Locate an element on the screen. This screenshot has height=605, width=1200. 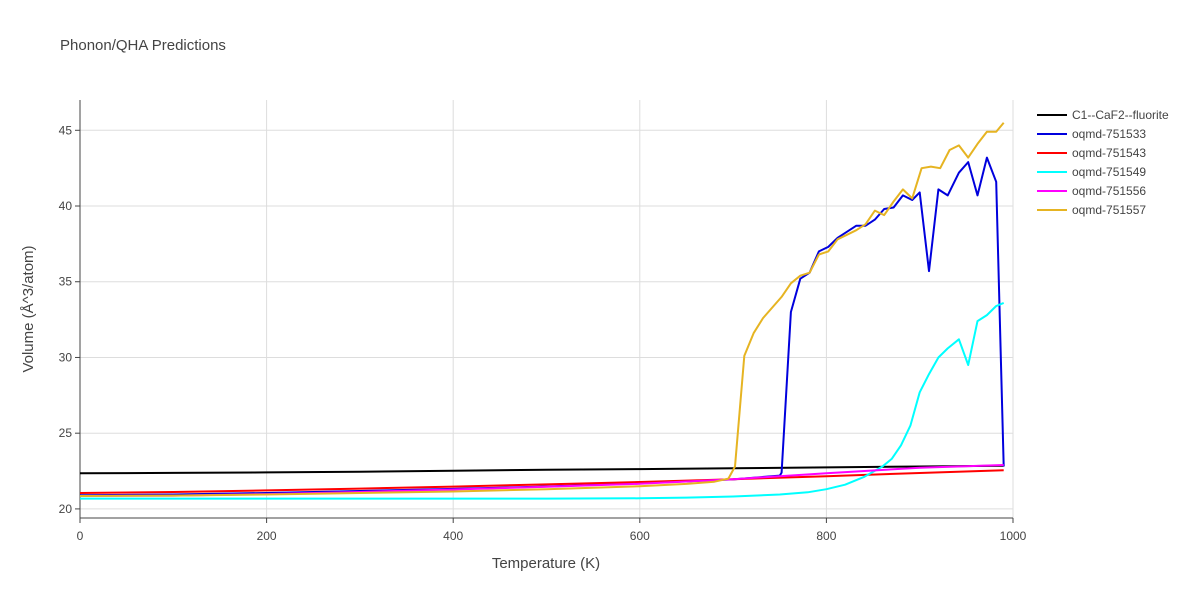
x-tick-label: 800 is located at coordinates (826, 536).